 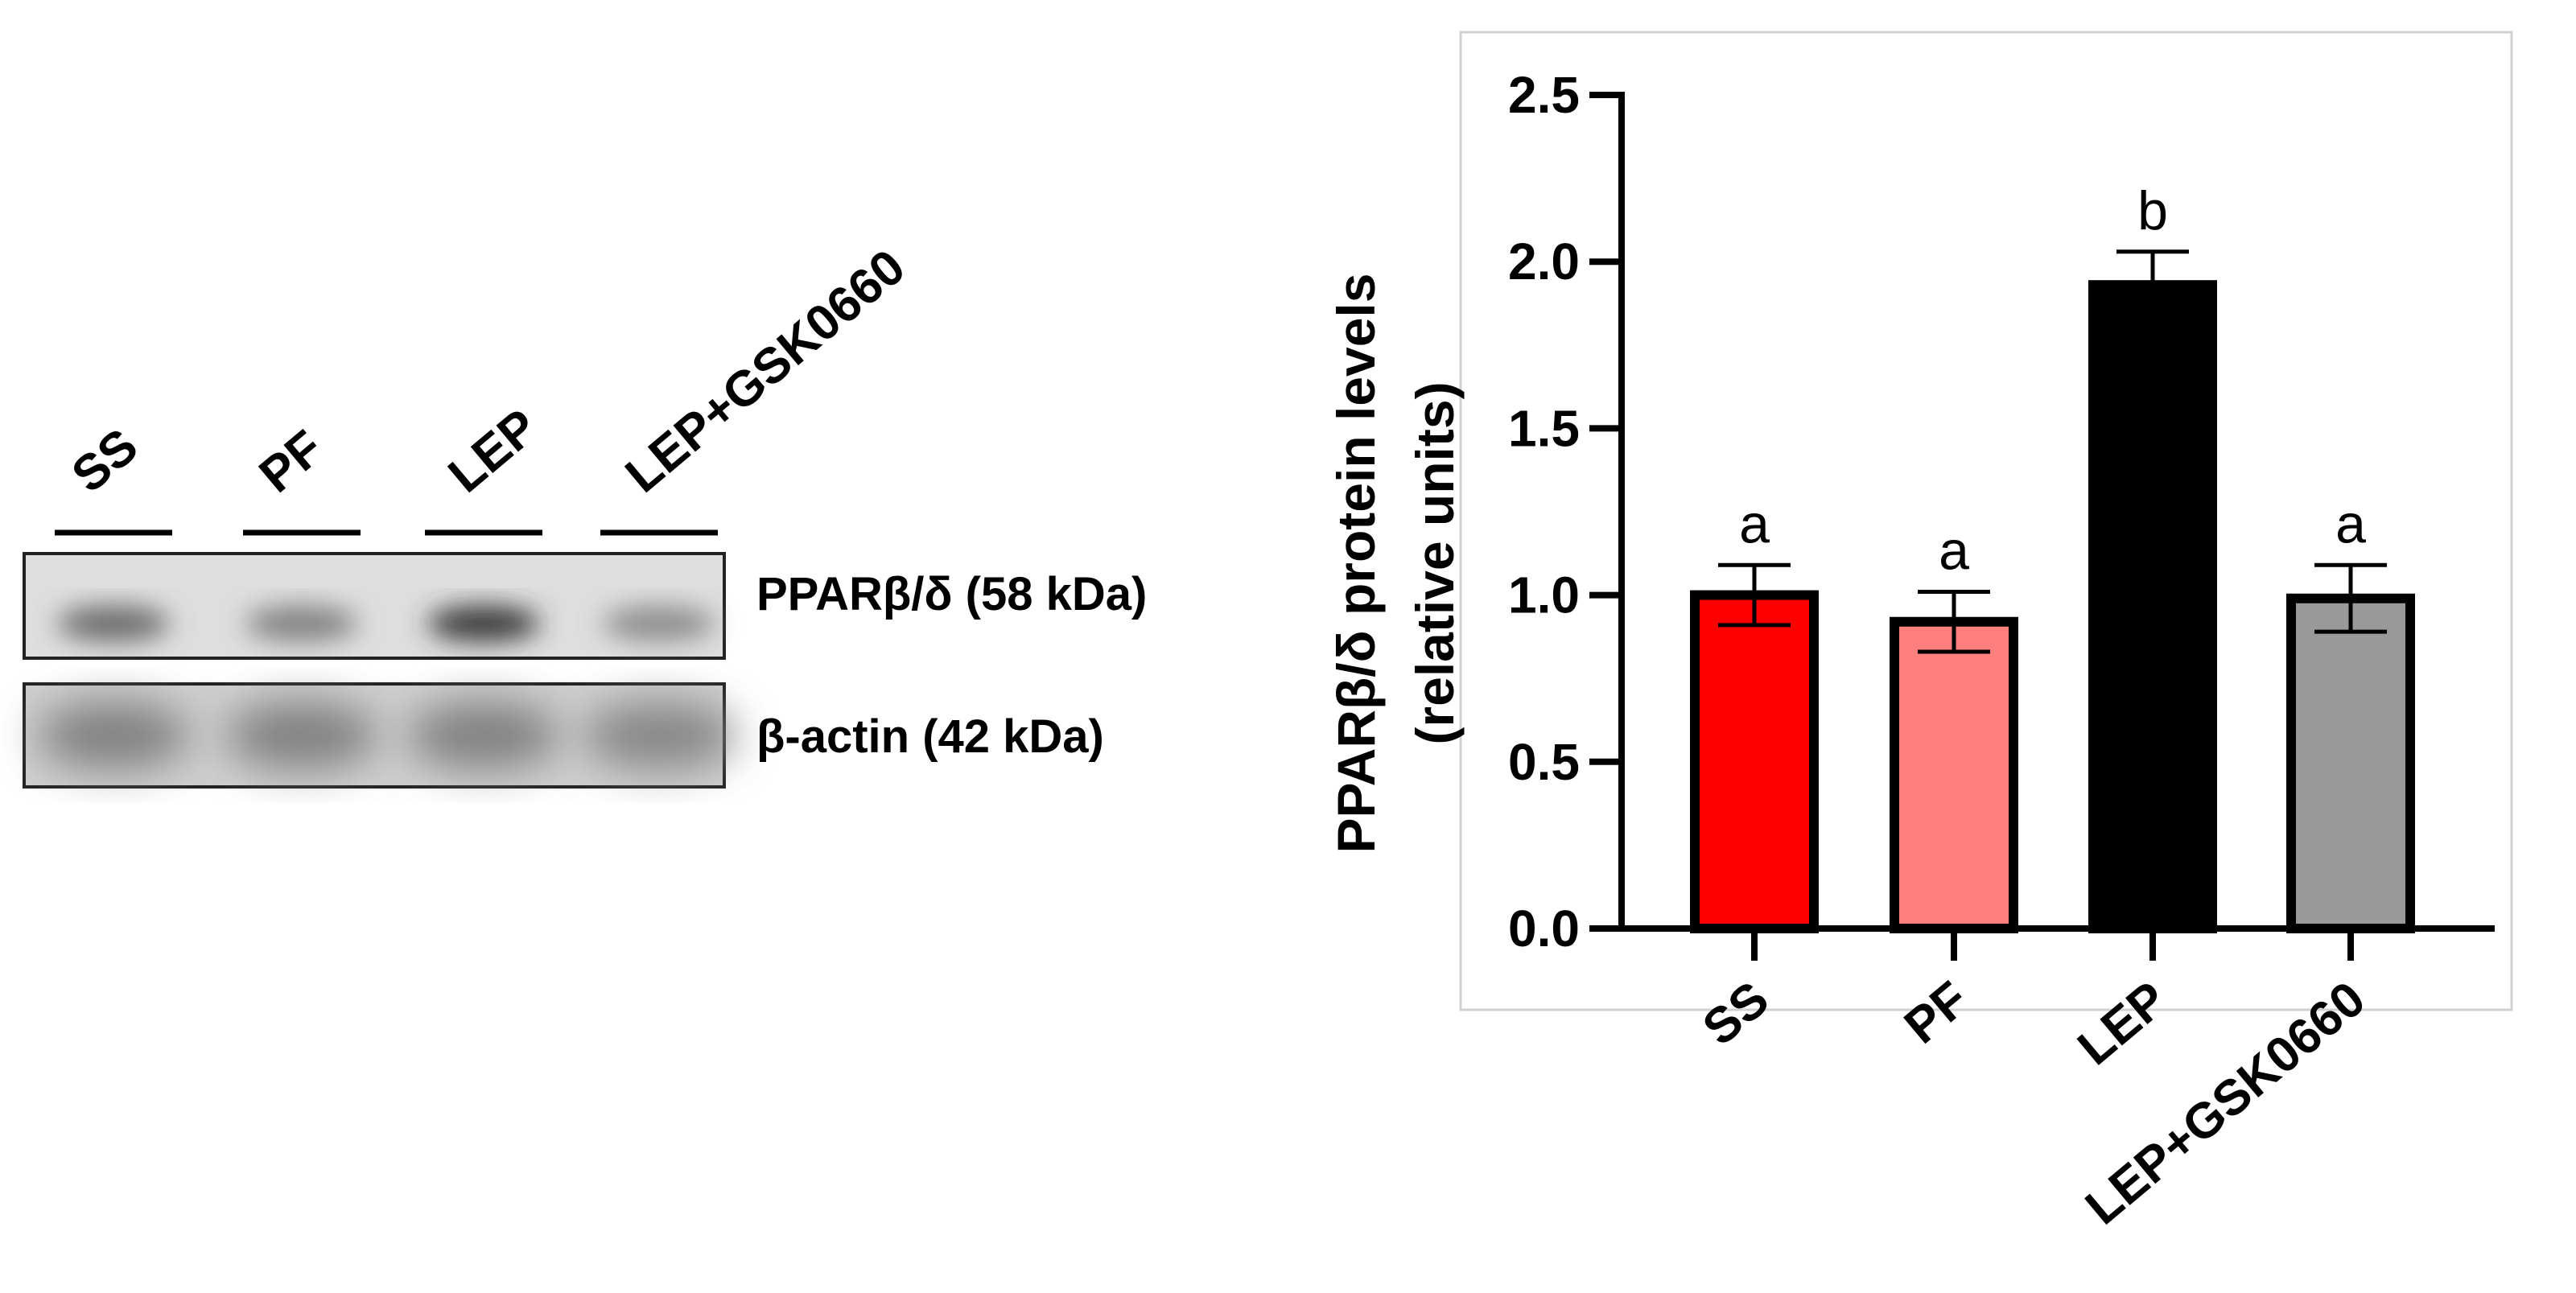 I want to click on y-tick-label: 0.5, so click(x=1544, y=762).